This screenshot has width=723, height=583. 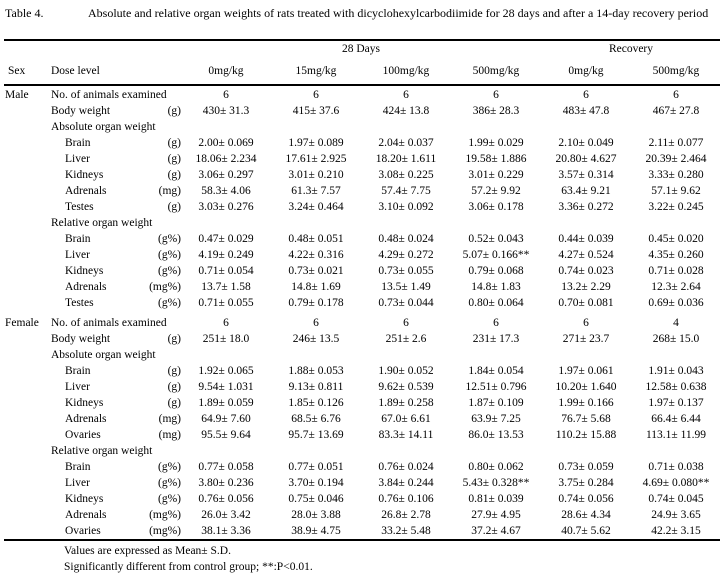 I want to click on cell-value: 28.0± 3.88, so click(x=316, y=515).